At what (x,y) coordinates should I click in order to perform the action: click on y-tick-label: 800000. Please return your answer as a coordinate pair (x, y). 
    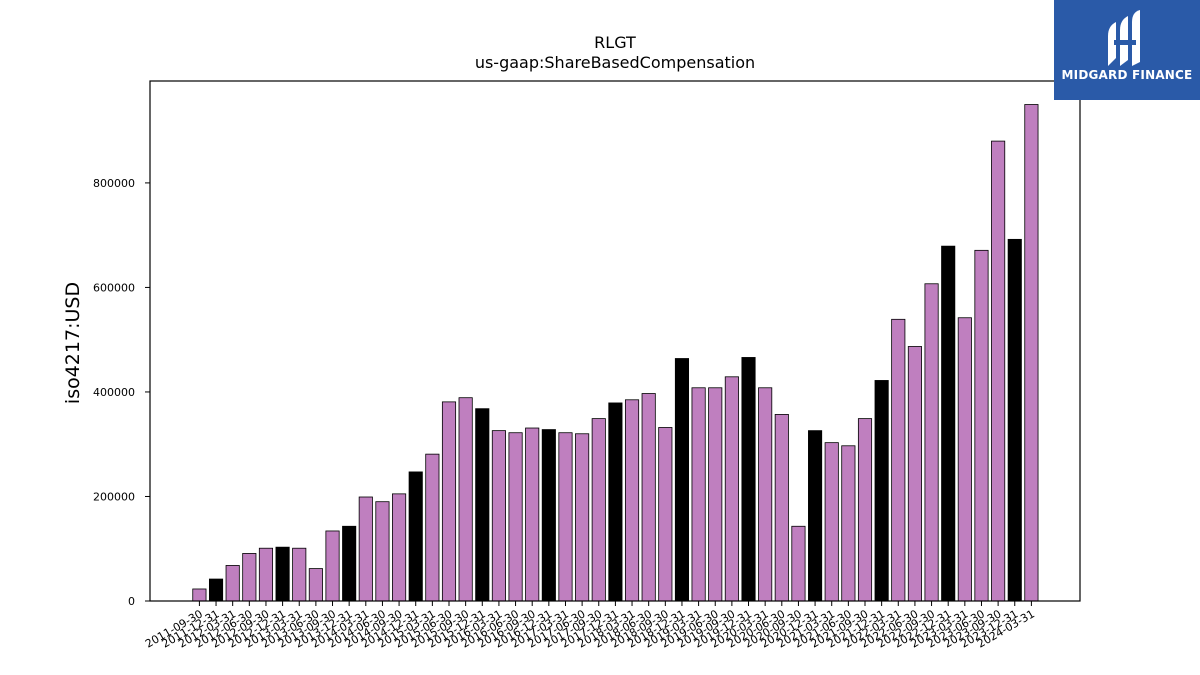
    Looking at the image, I should click on (114, 183).